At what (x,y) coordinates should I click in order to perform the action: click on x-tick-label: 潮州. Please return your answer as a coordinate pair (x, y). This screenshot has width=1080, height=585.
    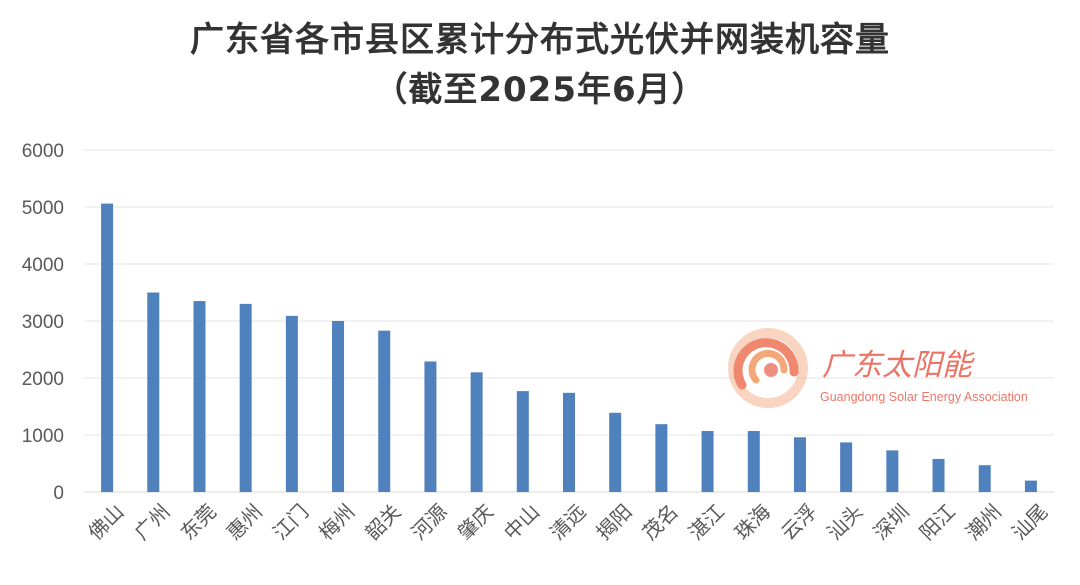
    Looking at the image, I should click on (983, 521).